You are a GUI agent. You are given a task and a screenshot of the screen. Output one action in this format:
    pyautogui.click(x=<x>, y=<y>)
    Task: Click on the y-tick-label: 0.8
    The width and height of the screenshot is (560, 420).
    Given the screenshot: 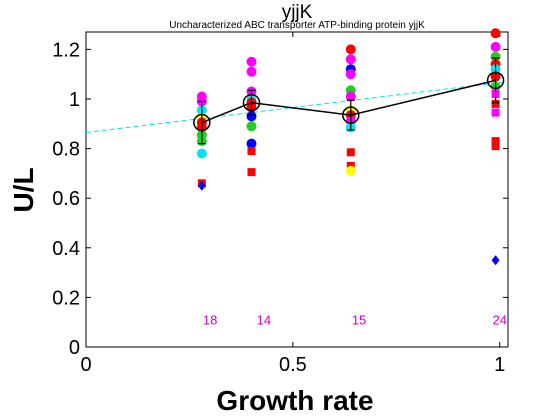 What is the action you would take?
    pyautogui.click(x=66, y=150)
    